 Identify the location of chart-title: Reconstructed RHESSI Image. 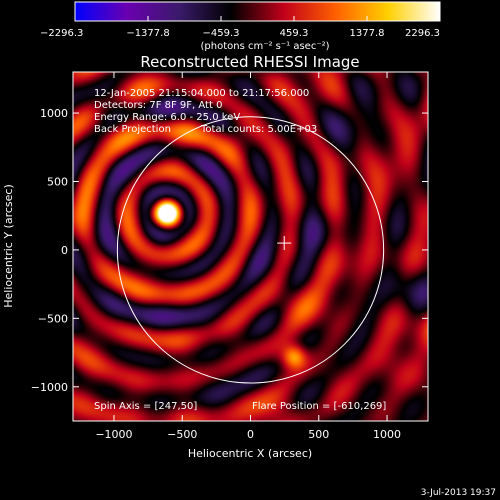
(249, 62).